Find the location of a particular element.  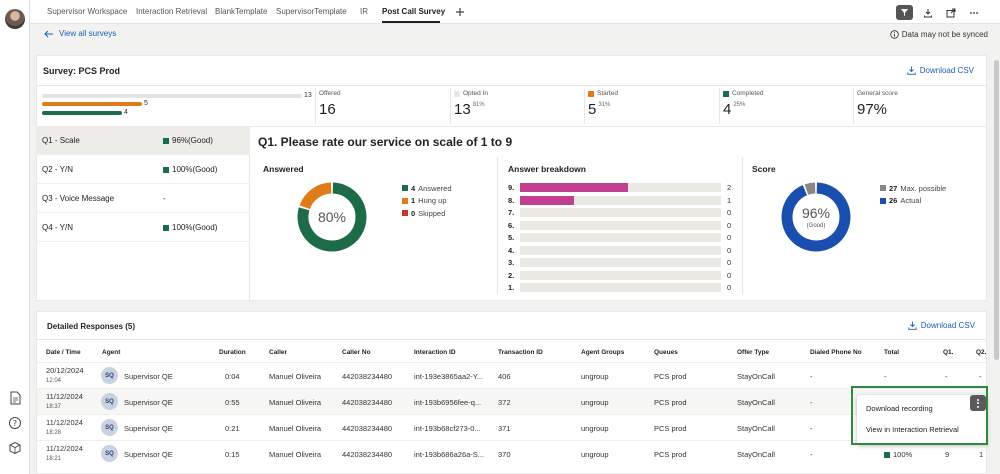

stat-opted-in-value-row: 13 81% is located at coordinates (471, 109).